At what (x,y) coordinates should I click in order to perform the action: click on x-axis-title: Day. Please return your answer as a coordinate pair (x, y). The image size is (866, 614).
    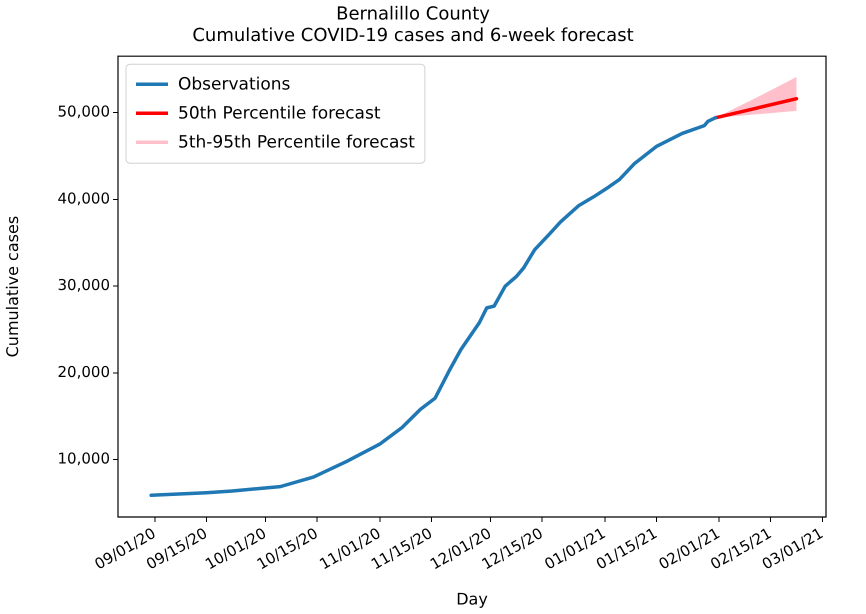
    Looking at the image, I should click on (472, 599).